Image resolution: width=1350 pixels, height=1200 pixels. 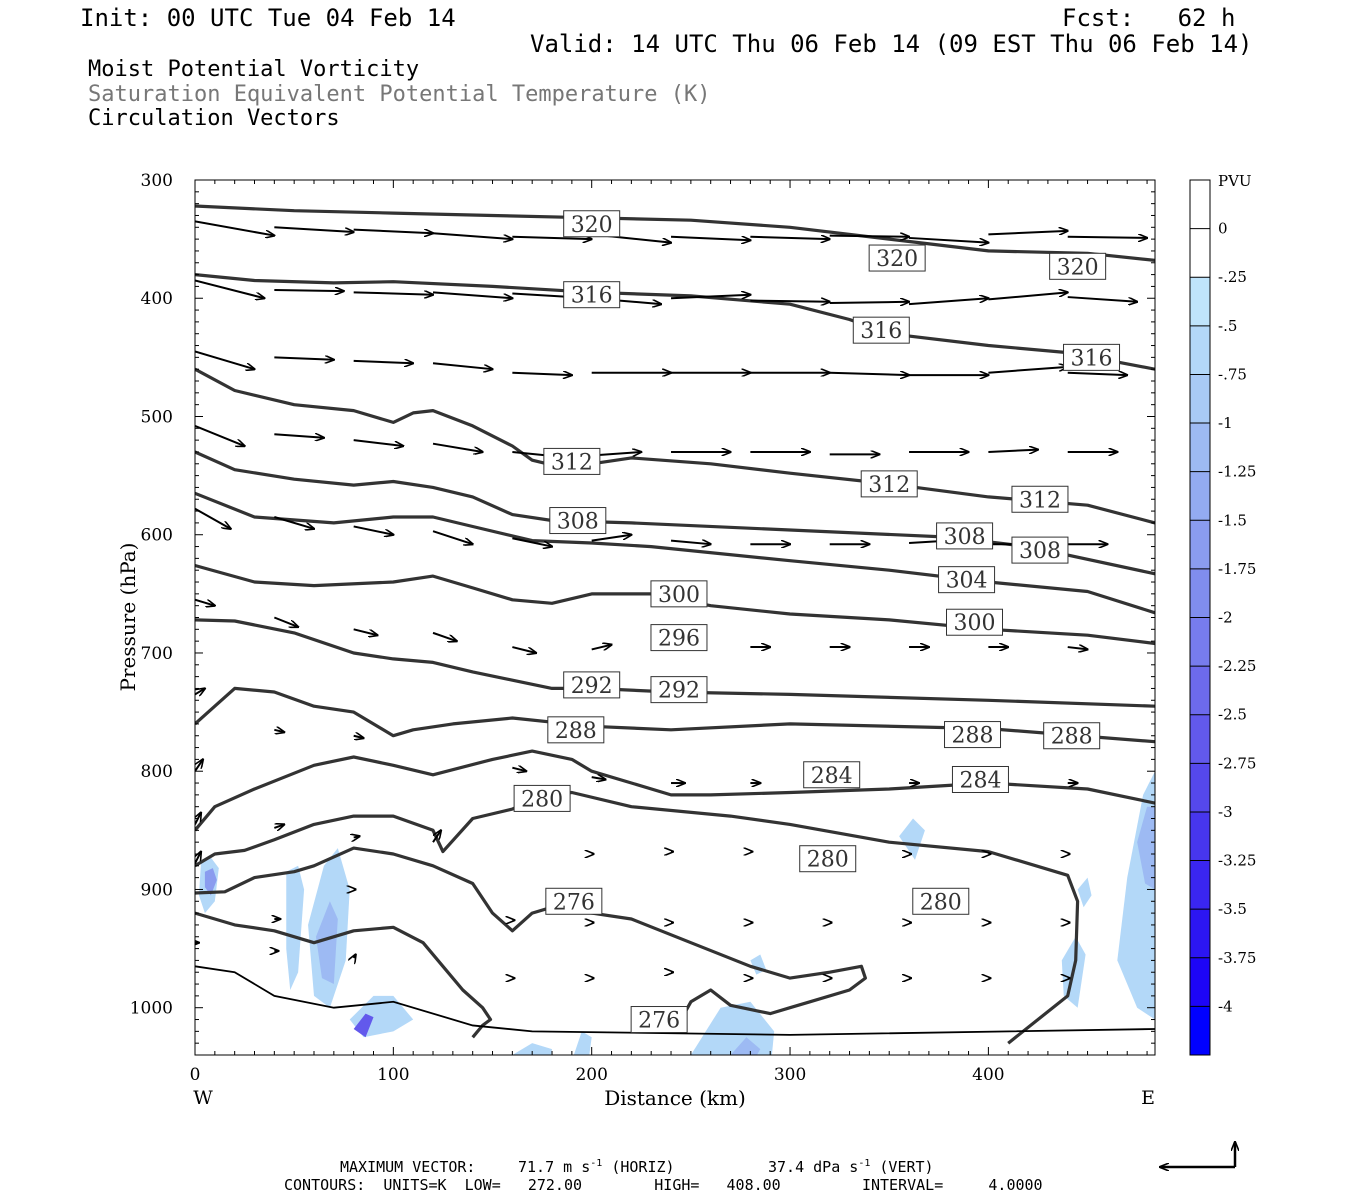 I want to click on colorbar-label: -1.25, so click(x=1237, y=472).